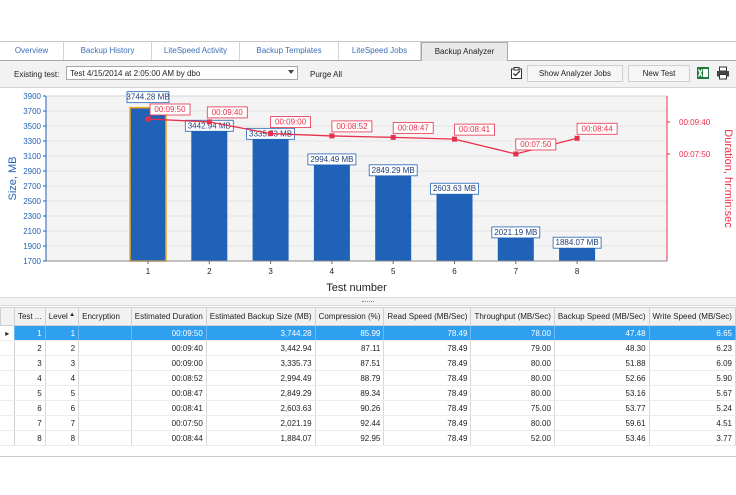  Describe the element at coordinates (692, 378) in the screenshot. I see `table-cell: 5.90` at that location.